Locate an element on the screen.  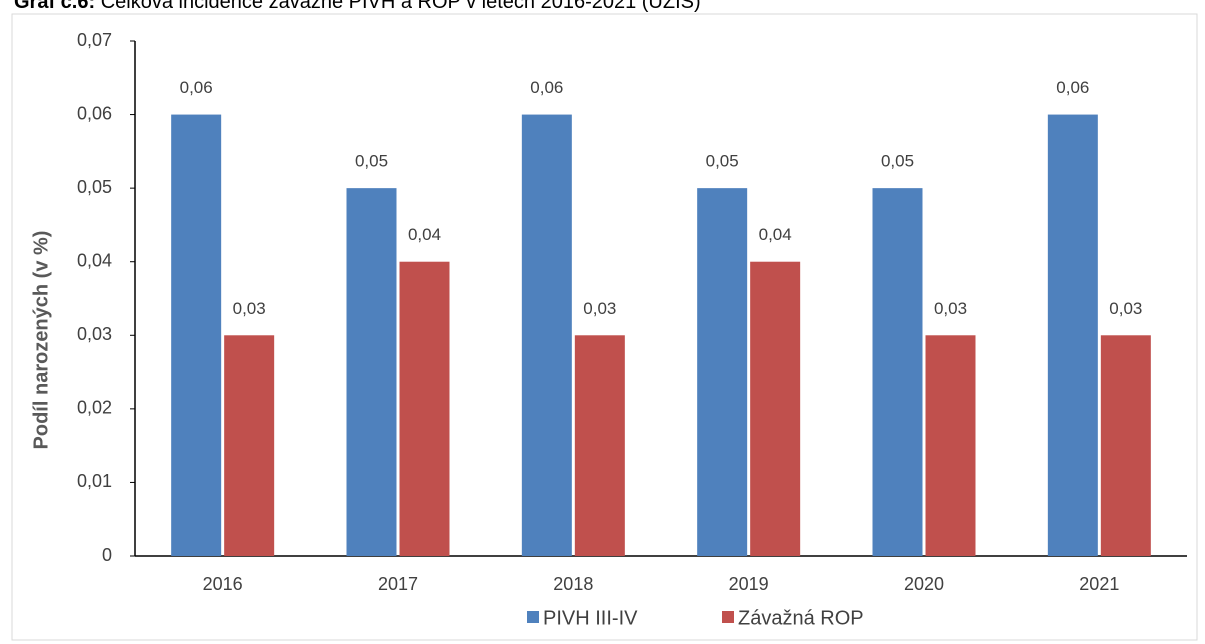
y-tick-label: 0 is located at coordinates (107, 555).